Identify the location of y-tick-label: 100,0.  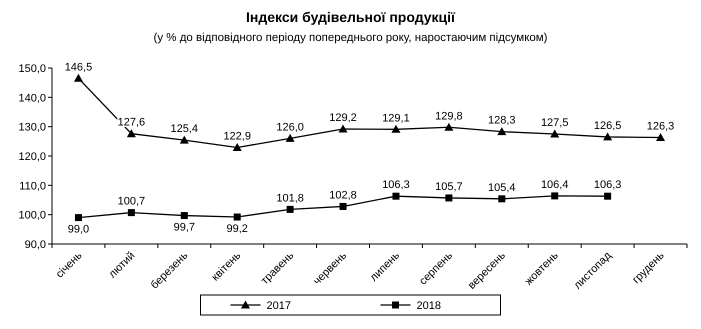
(32, 216).